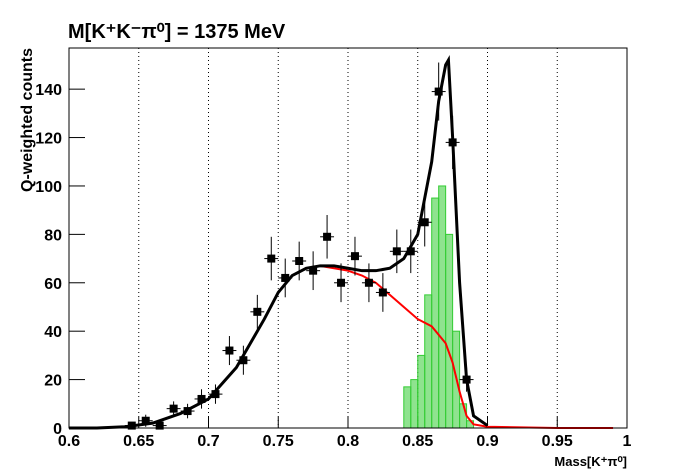  What do you see at coordinates (48, 90) in the screenshot?
I see `y-tick-label: 140` at bounding box center [48, 90].